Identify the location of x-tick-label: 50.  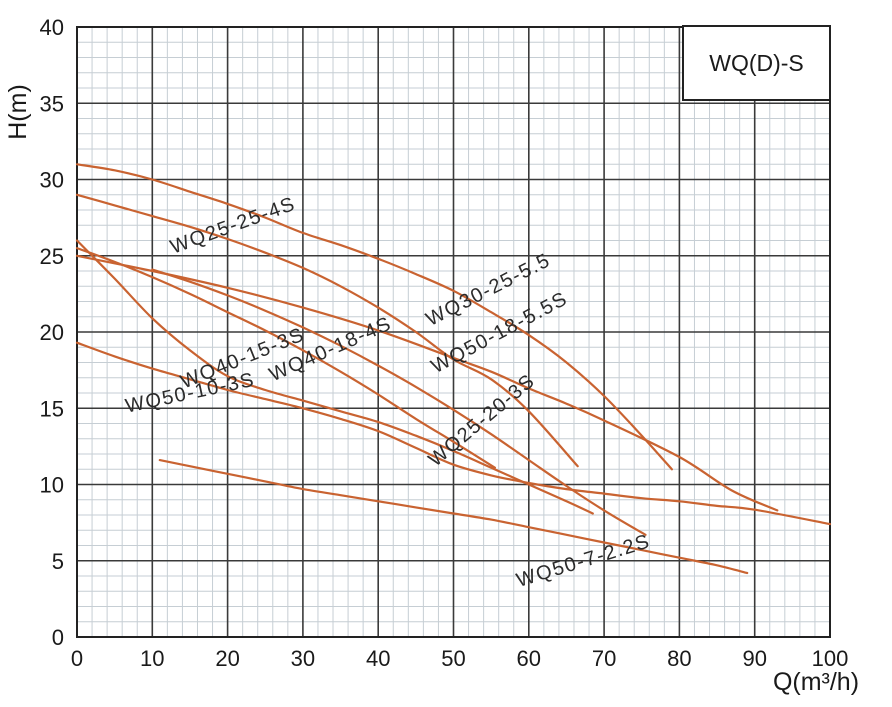
(453, 658).